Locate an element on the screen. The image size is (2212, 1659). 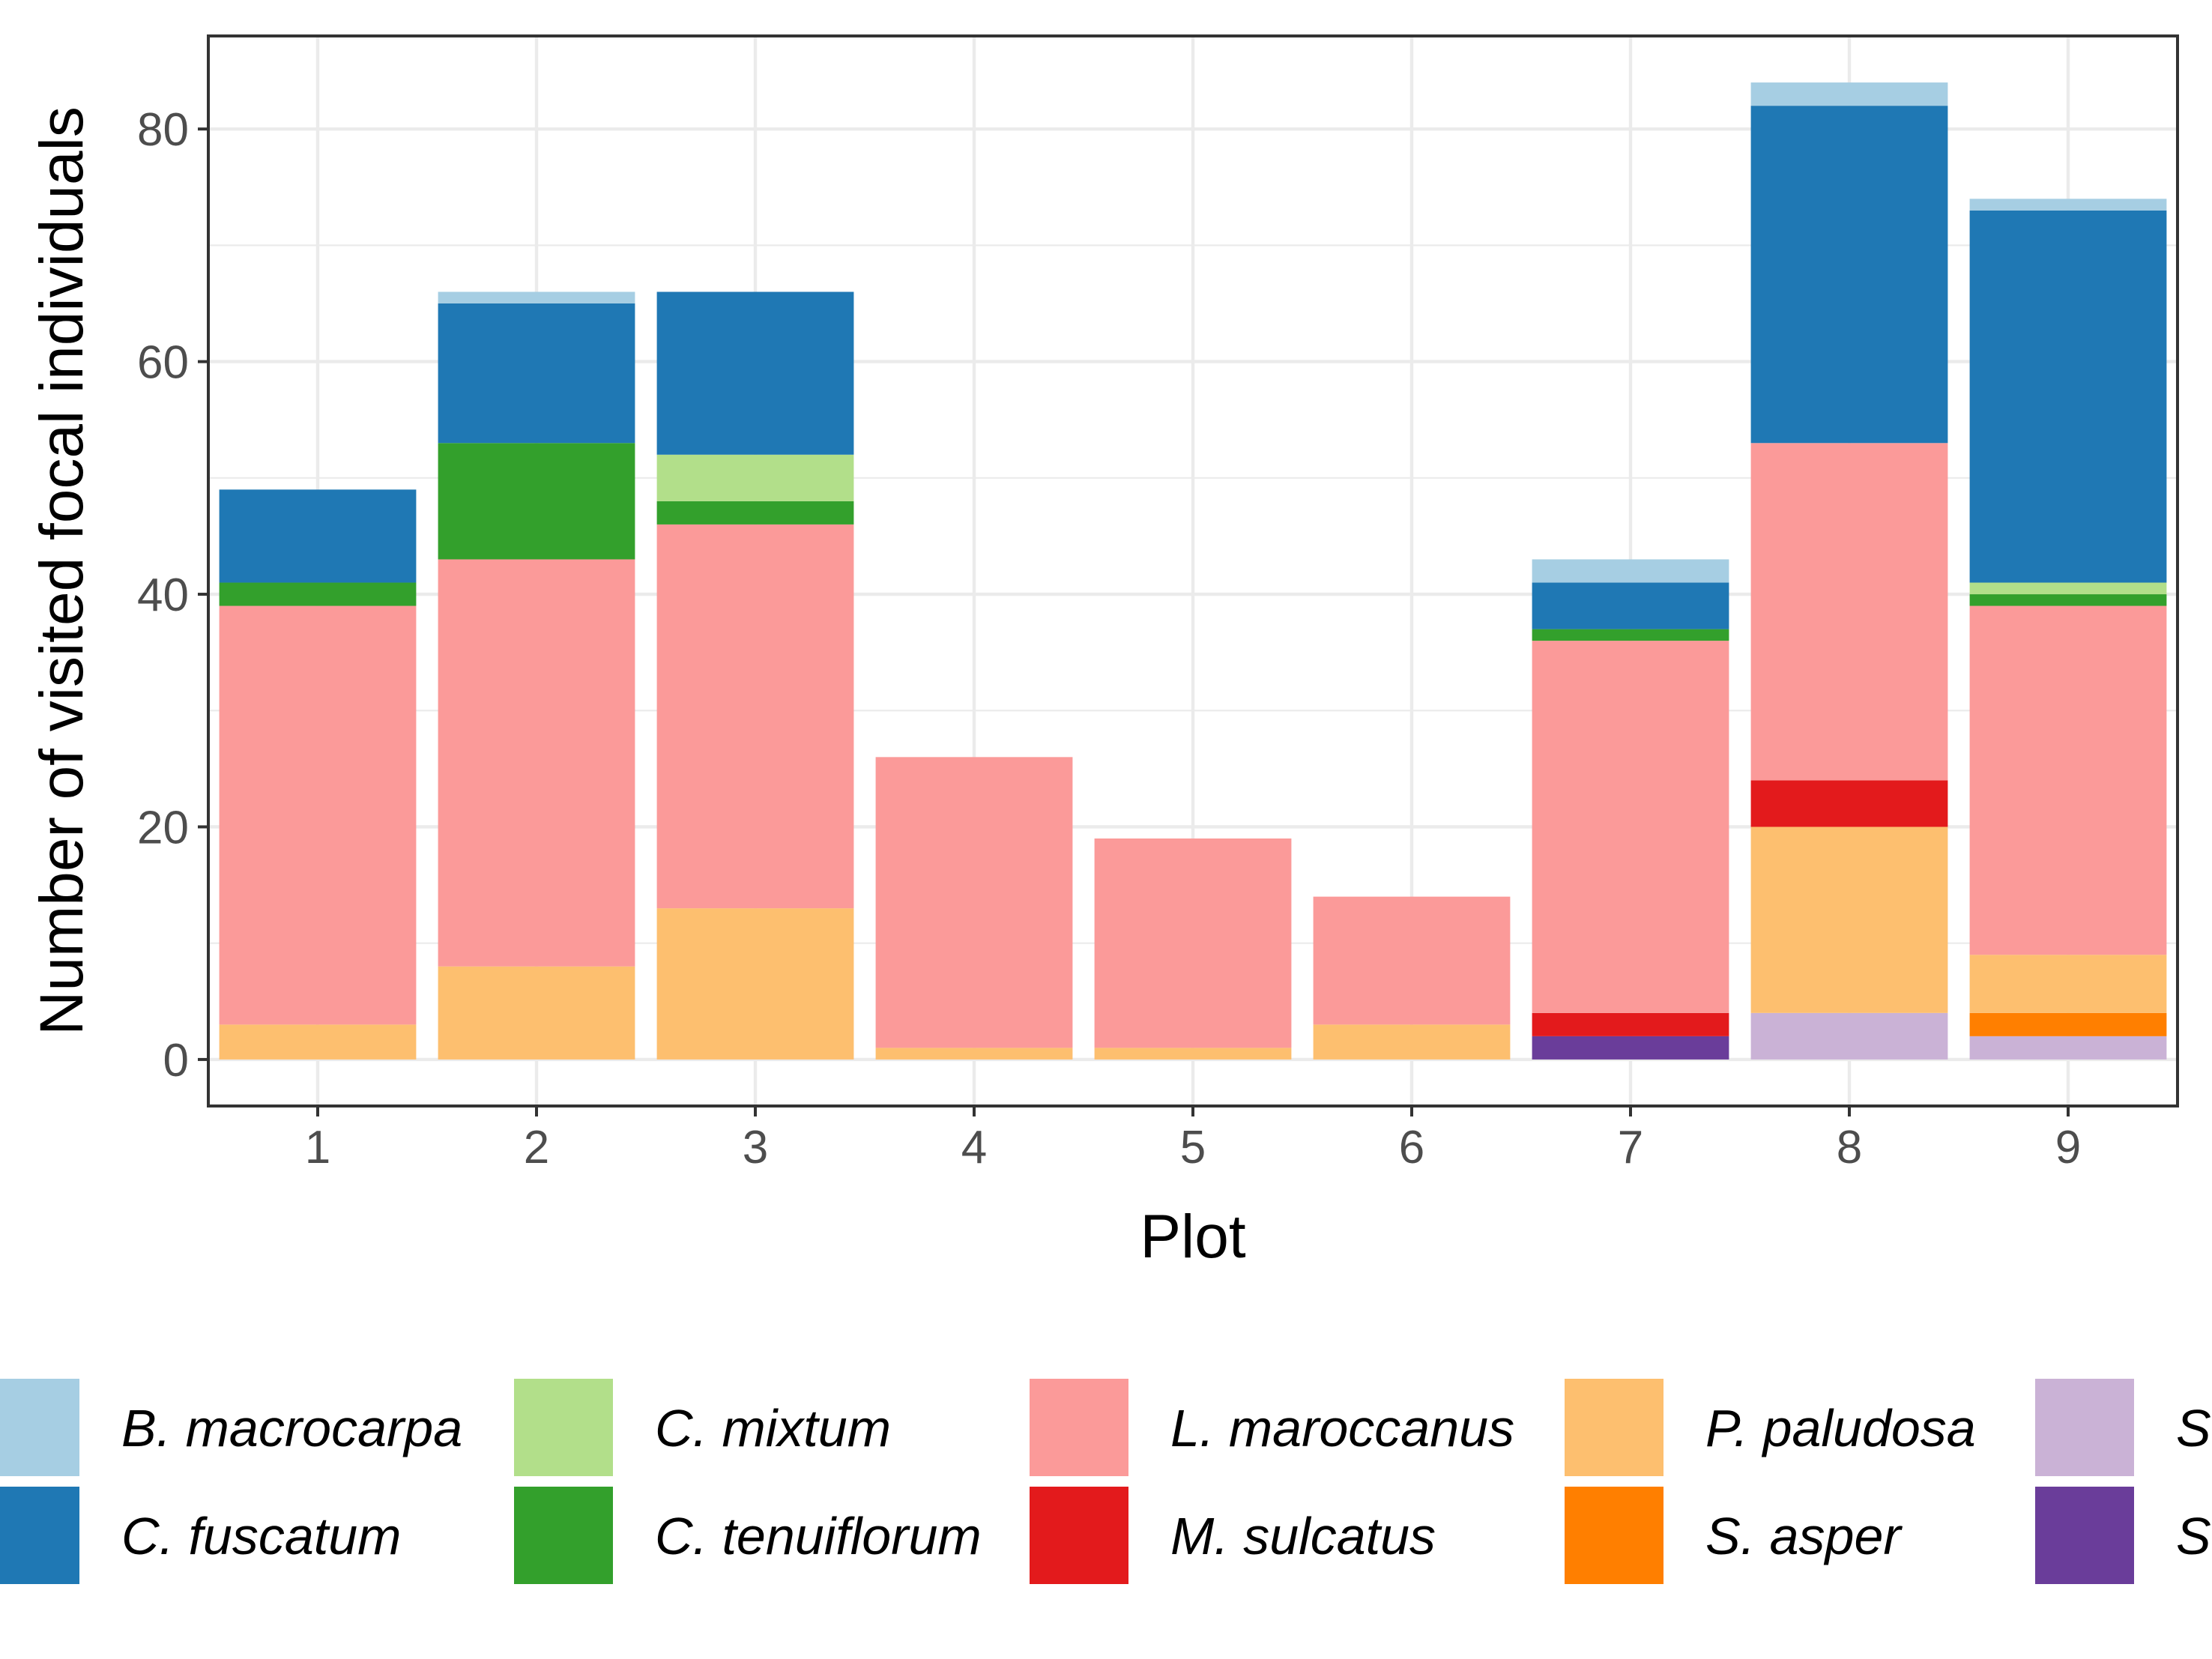
legend-label: L. maroccanus is located at coordinates (1342, 1428).